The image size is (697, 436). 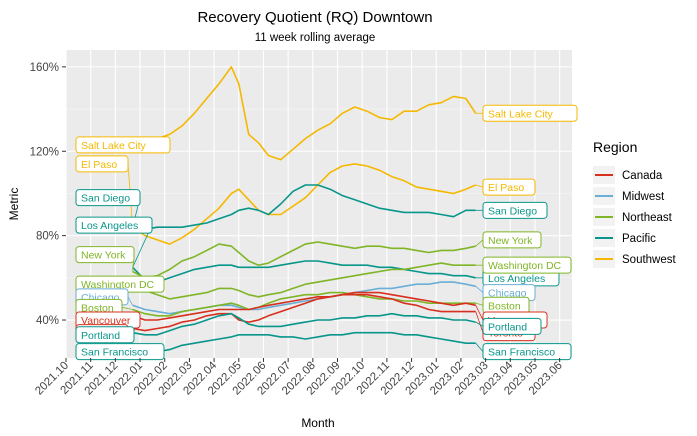 What do you see at coordinates (317, 423) in the screenshot?
I see `x-axis-title: Month` at bounding box center [317, 423].